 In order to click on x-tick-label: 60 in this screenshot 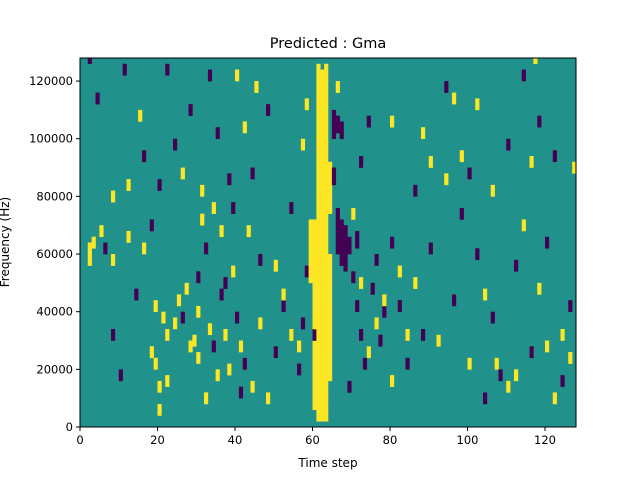, I will do `click(312, 440)`.